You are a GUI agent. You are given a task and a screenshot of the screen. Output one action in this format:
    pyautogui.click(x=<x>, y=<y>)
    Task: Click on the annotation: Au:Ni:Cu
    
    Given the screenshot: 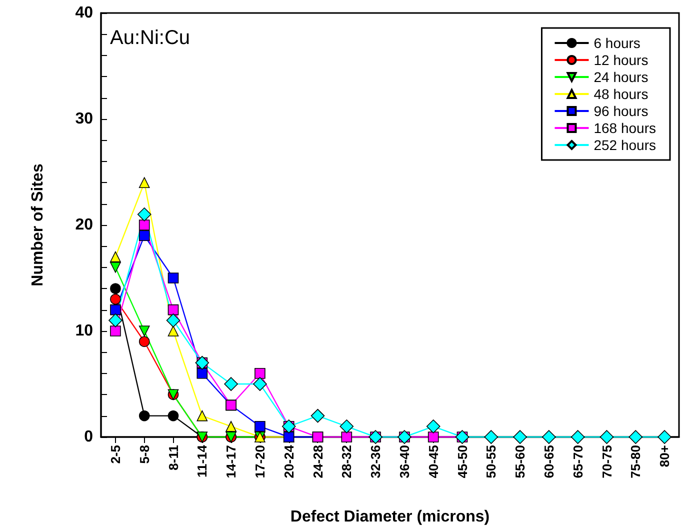 What is the action you would take?
    pyautogui.click(x=150, y=38)
    